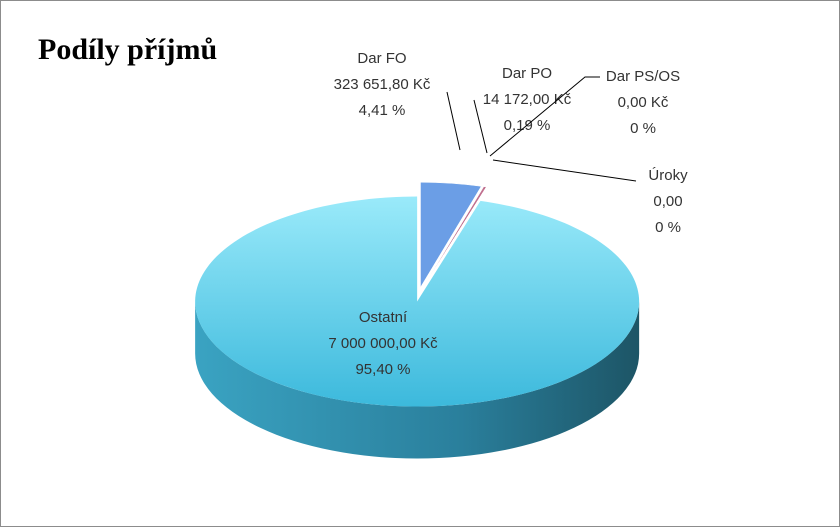 The image size is (840, 527). Describe the element at coordinates (382, 110) in the screenshot. I see `data-label-percent: 4,41 %` at that location.